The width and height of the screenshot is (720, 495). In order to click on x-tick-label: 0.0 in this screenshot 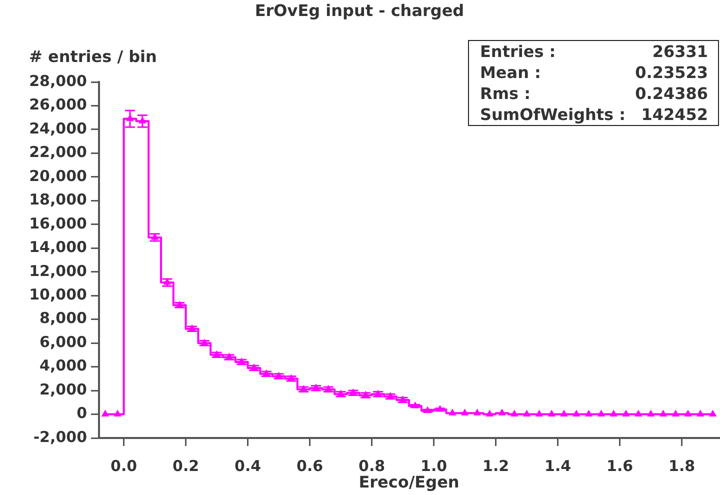, I will do `click(124, 465)`.